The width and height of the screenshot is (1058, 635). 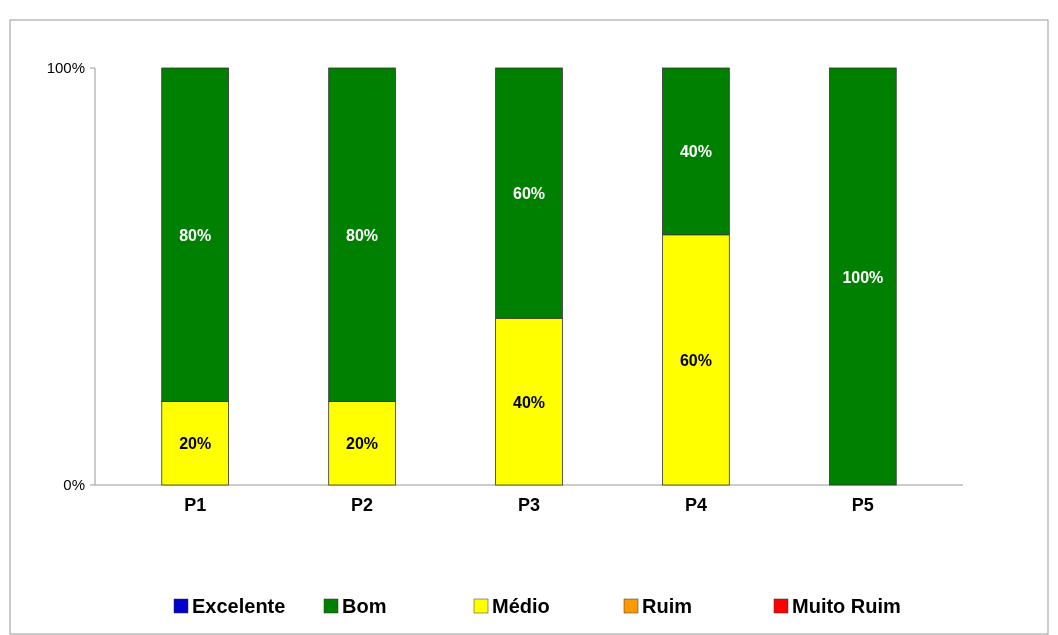 I want to click on legend-label: Excelente, so click(x=239, y=606).